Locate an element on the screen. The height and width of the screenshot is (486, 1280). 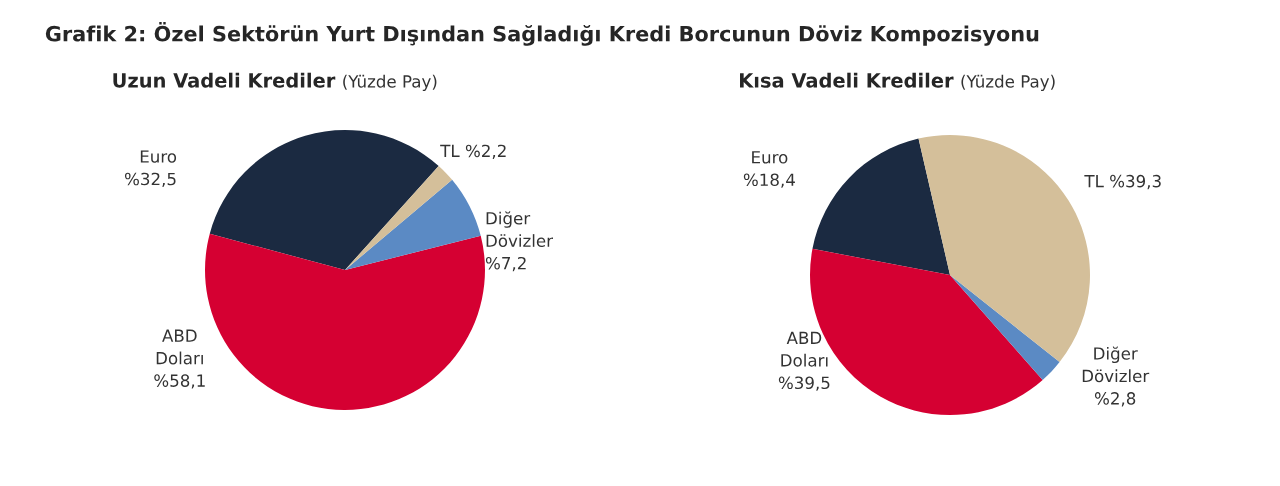
slice-label: TL %2,2 is located at coordinates (473, 151).